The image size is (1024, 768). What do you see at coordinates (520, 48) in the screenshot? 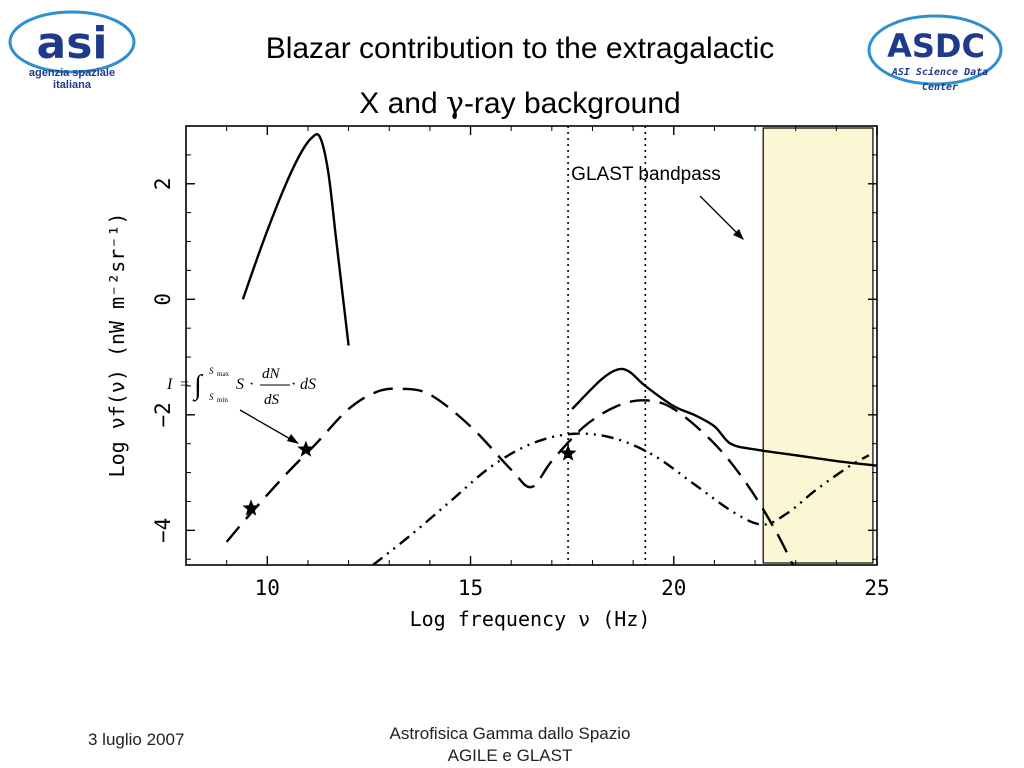
I see `slide-title-line1: Blazar contribution to the extragalactic` at bounding box center [520, 48].